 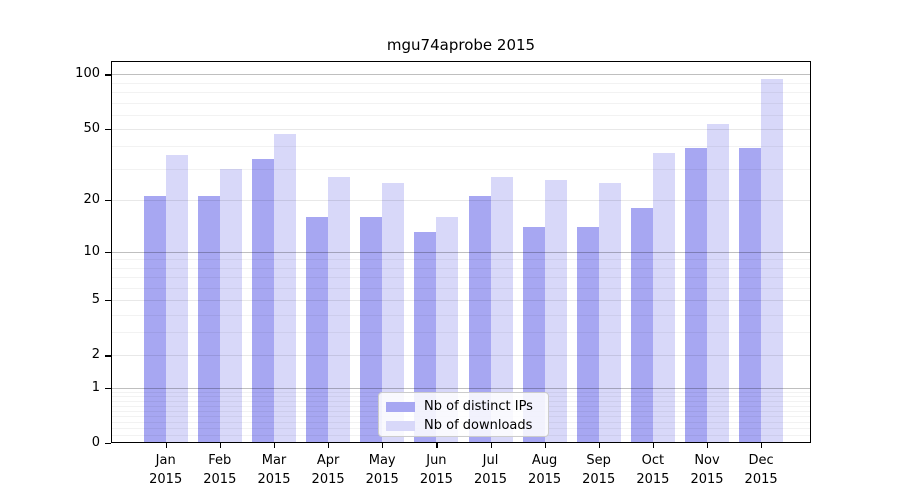 I want to click on x-tick-jan, so click(x=166, y=445).